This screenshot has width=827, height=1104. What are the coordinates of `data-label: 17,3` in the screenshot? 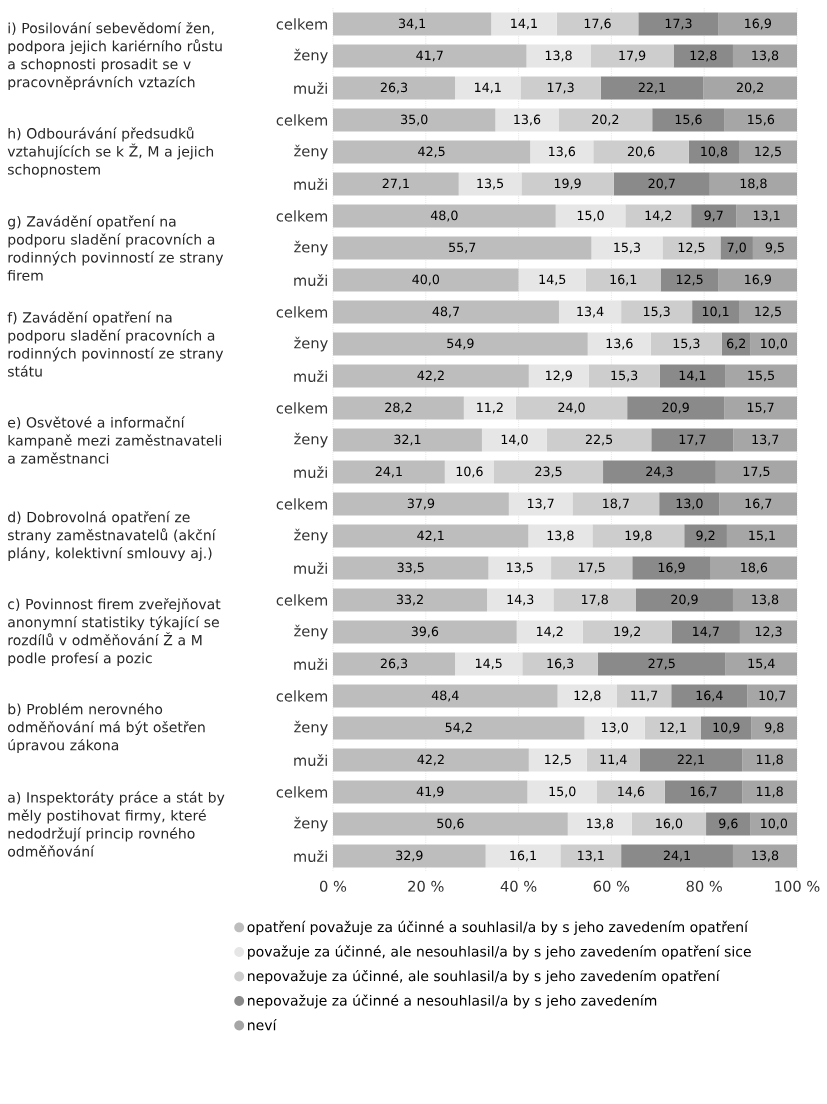 It's located at (560, 88).